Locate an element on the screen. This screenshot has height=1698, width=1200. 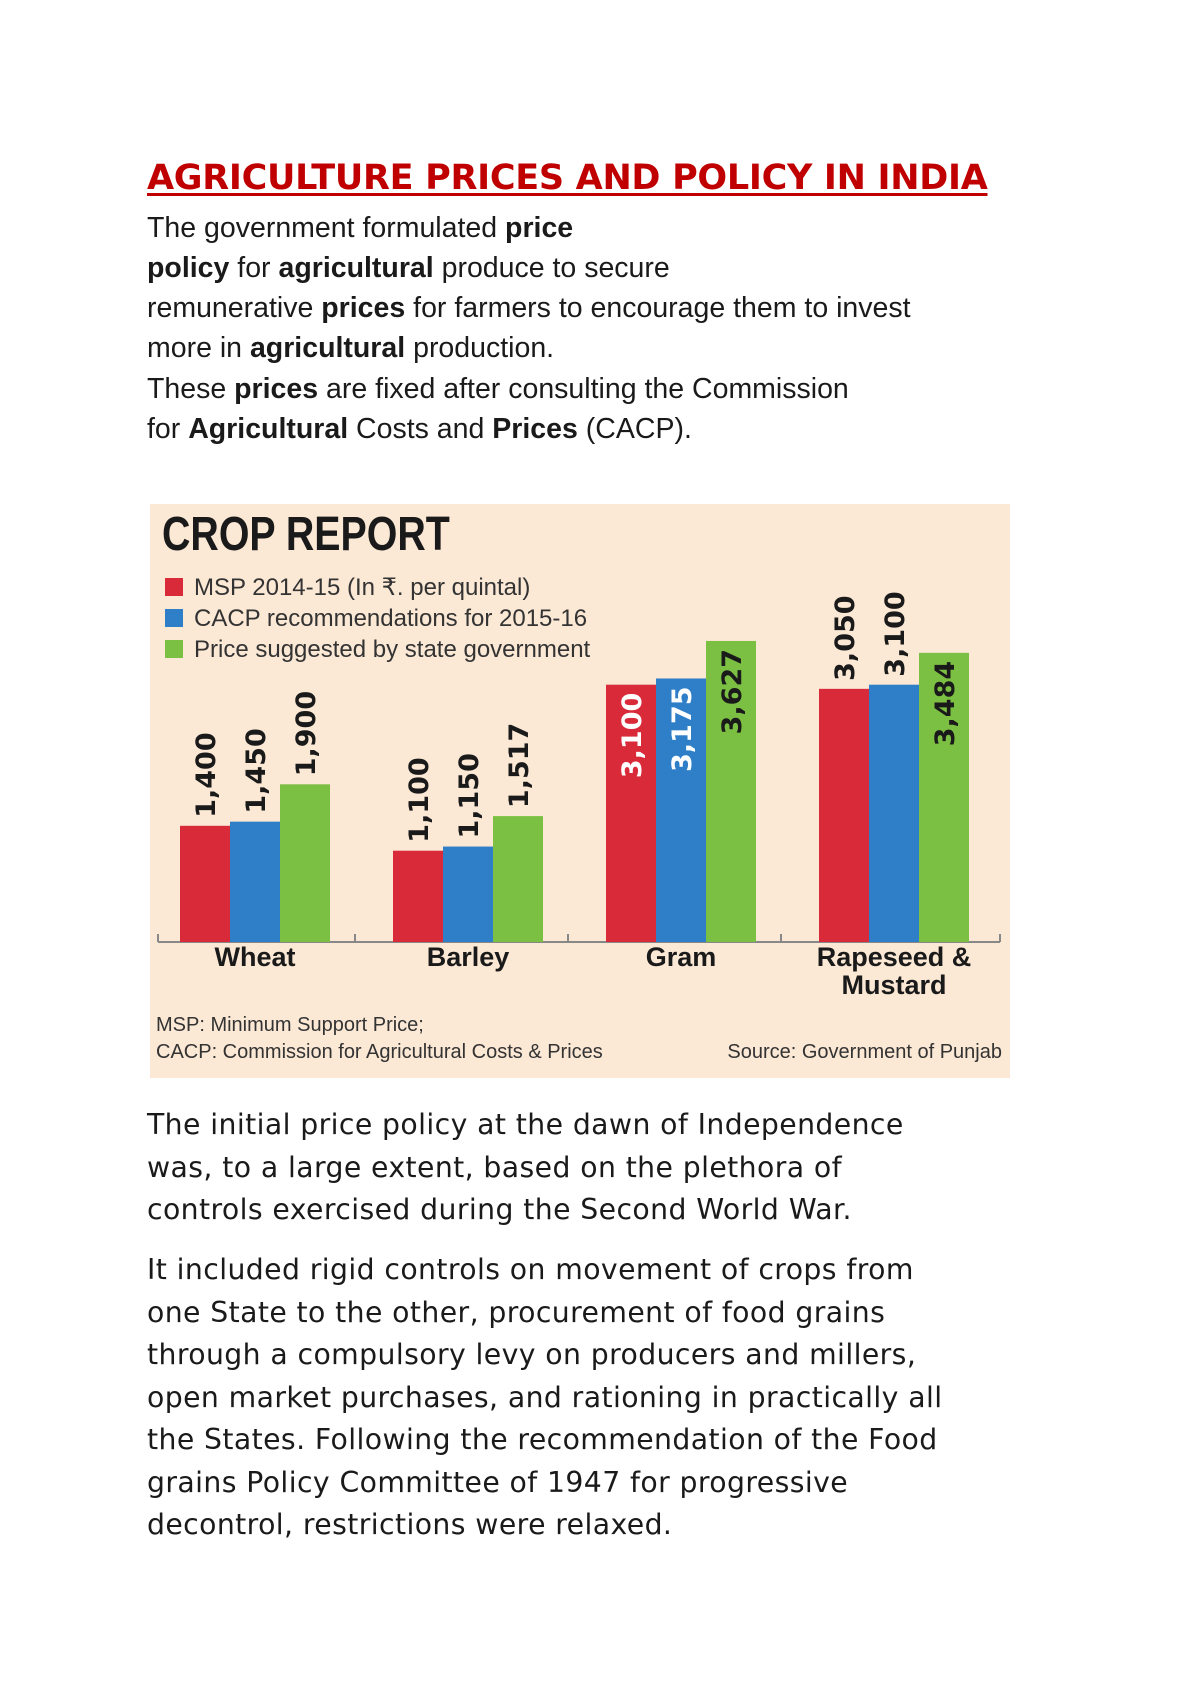
source-note: Source: Government of Punjab is located at coordinates (864, 1052).